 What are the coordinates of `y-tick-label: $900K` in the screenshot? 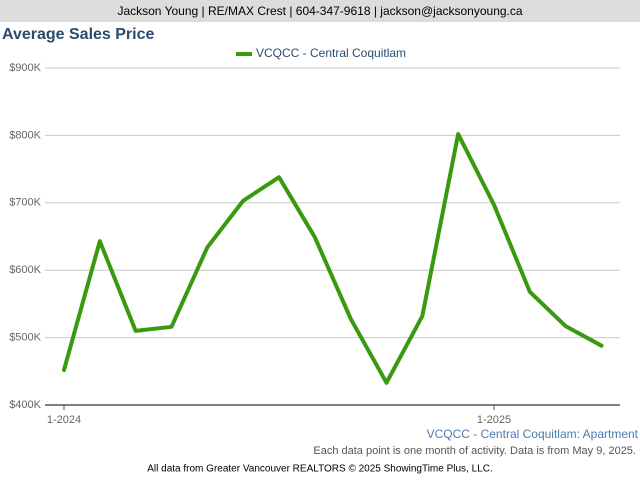 It's located at (25, 68).